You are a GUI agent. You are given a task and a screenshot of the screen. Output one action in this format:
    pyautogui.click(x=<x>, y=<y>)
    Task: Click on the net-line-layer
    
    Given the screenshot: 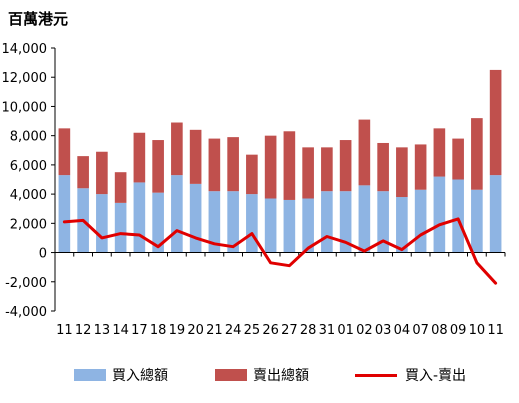 What is the action you would take?
    pyautogui.click(x=280, y=251)
    